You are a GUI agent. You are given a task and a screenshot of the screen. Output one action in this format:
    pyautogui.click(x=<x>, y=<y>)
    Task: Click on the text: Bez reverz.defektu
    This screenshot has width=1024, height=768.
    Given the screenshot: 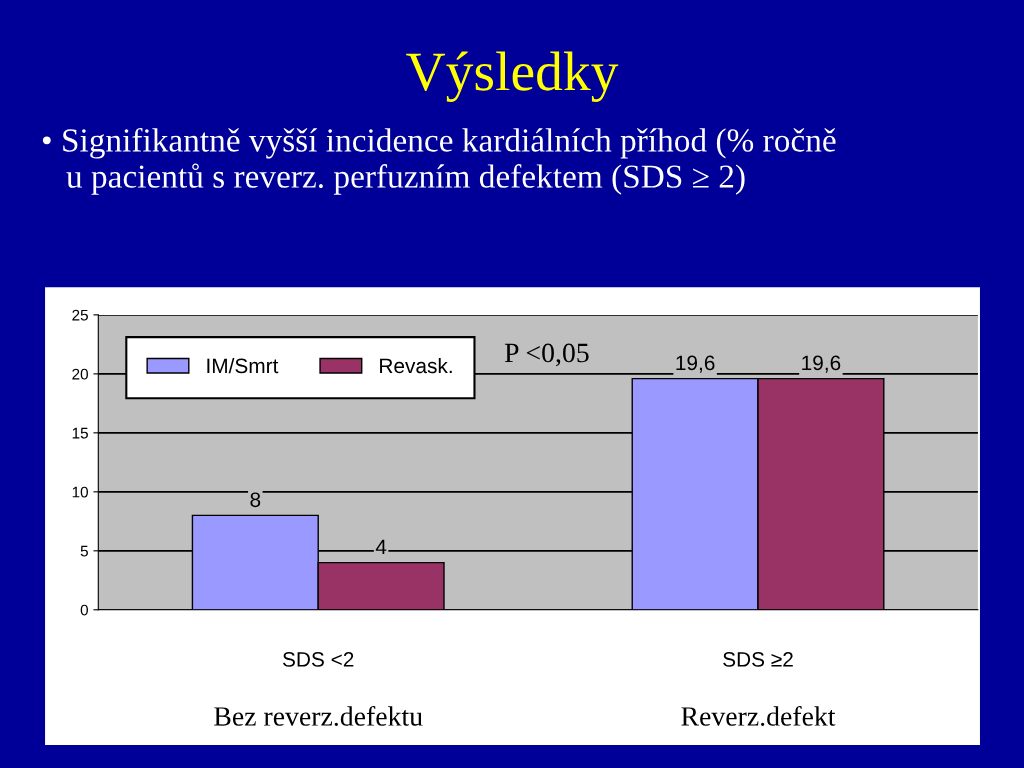 What is the action you would take?
    pyautogui.click(x=318, y=716)
    